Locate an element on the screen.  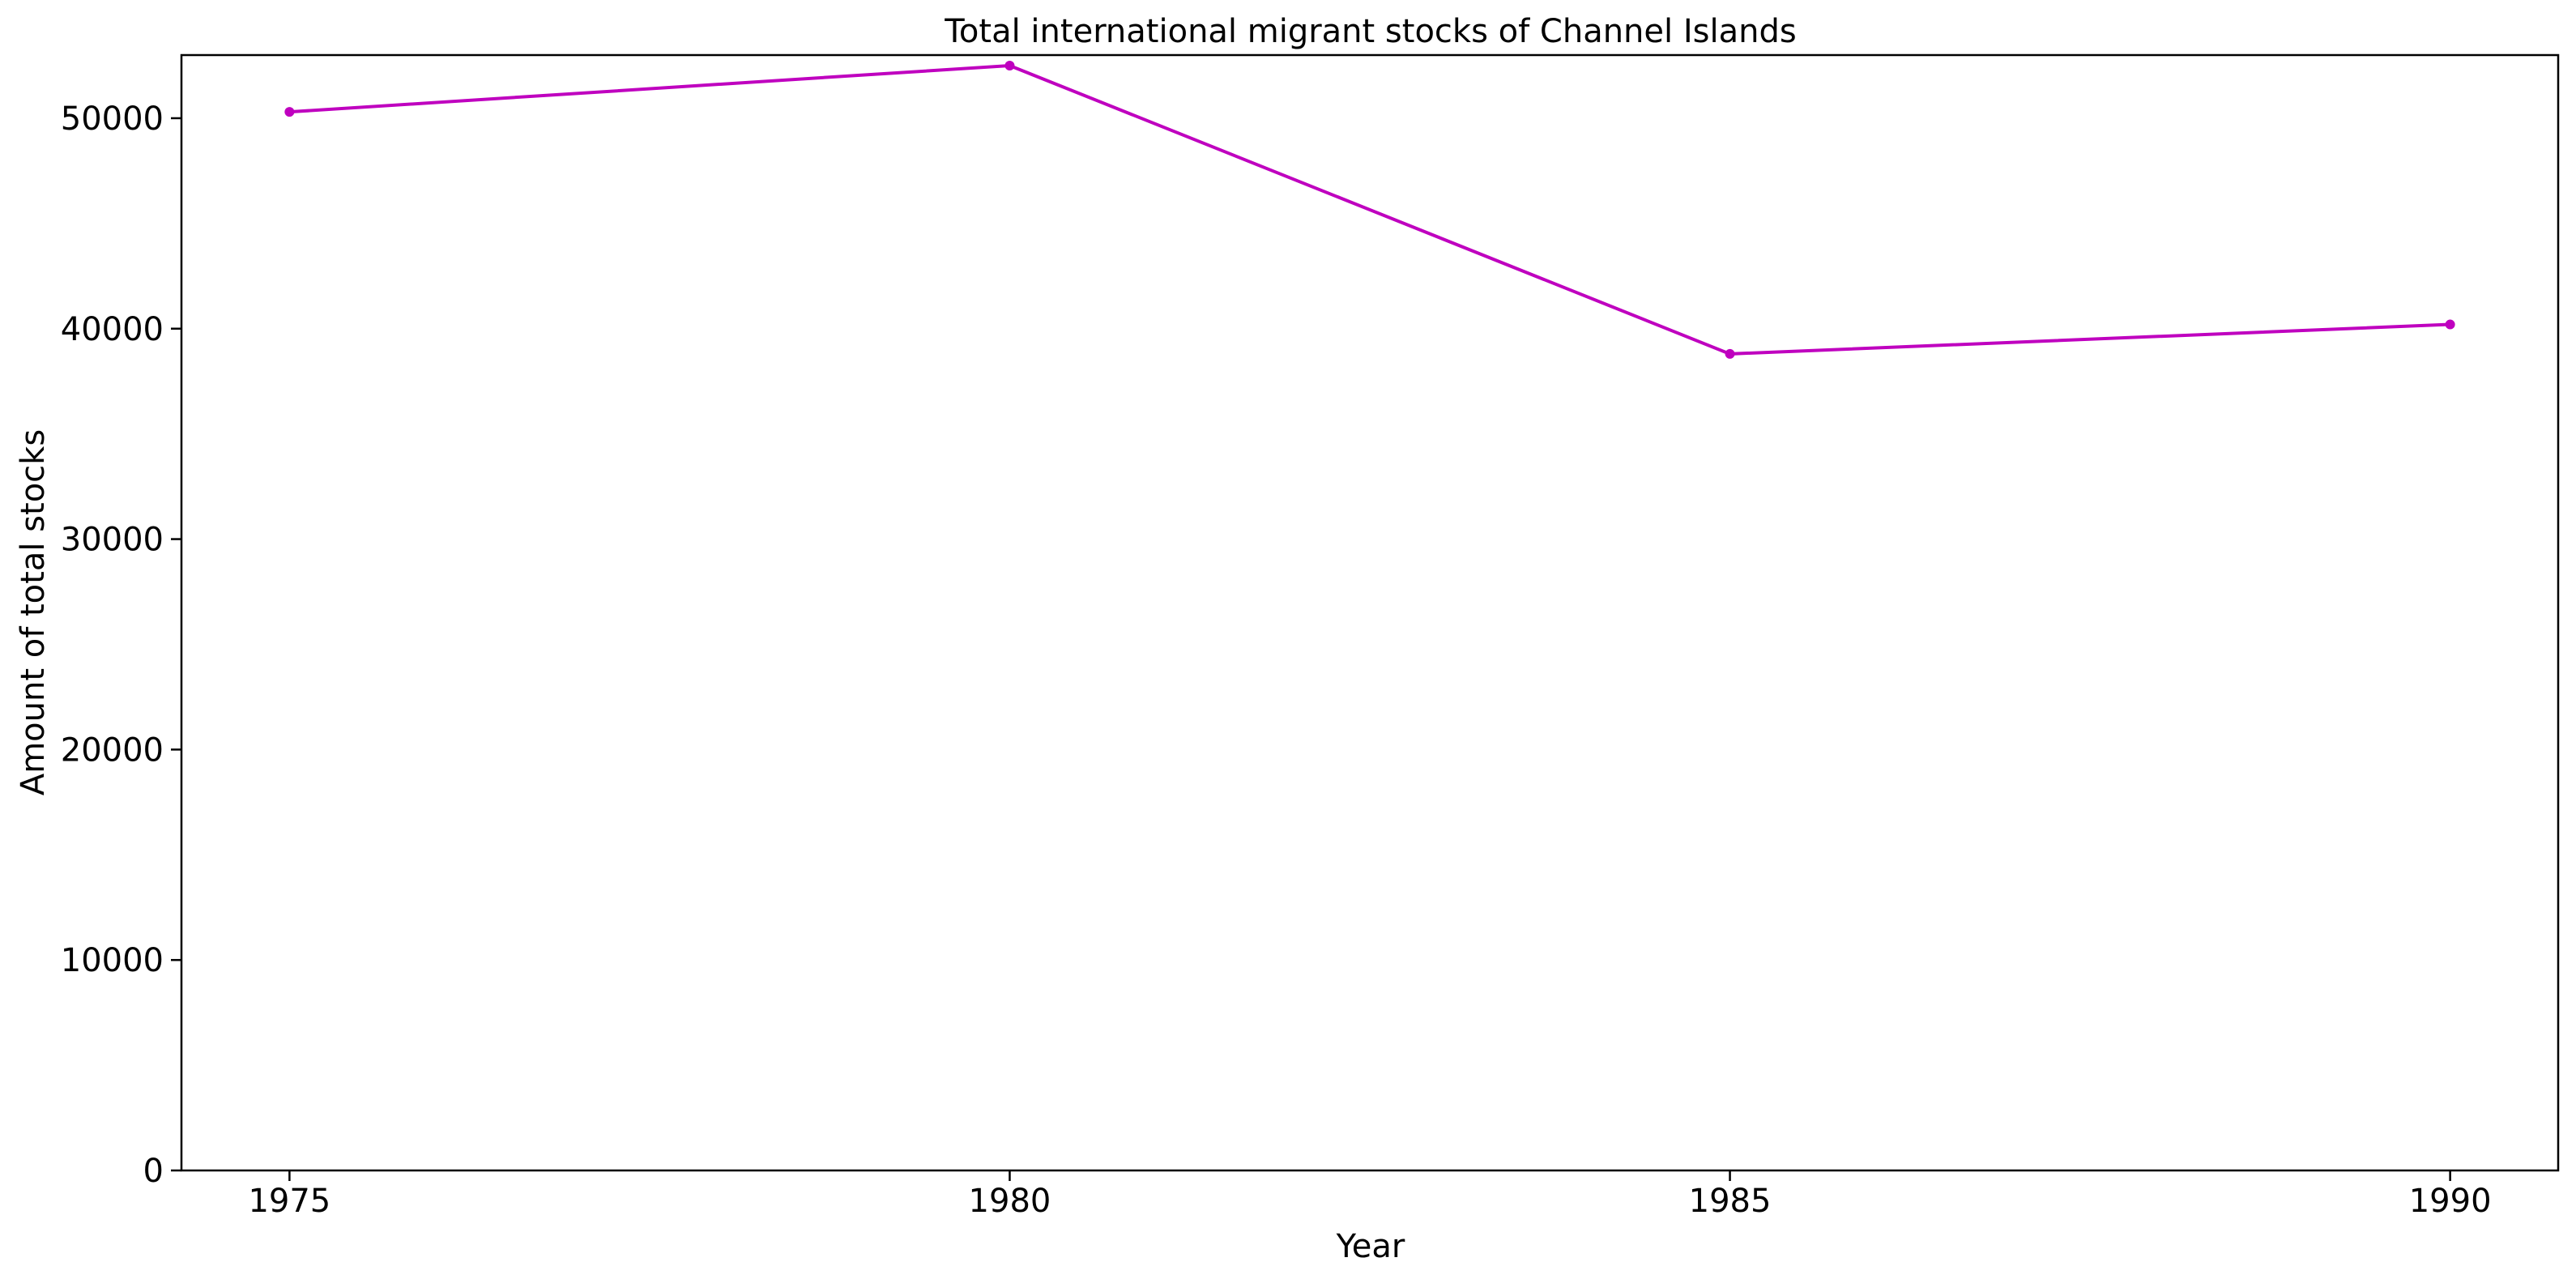
y-tick-label: 50000 is located at coordinates (113, 119).